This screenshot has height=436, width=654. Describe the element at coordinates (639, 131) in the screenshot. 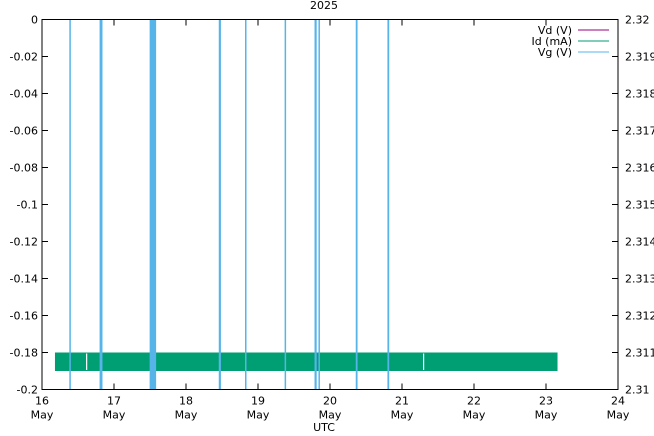

I see `y-right-tick-label: 2.317` at that location.